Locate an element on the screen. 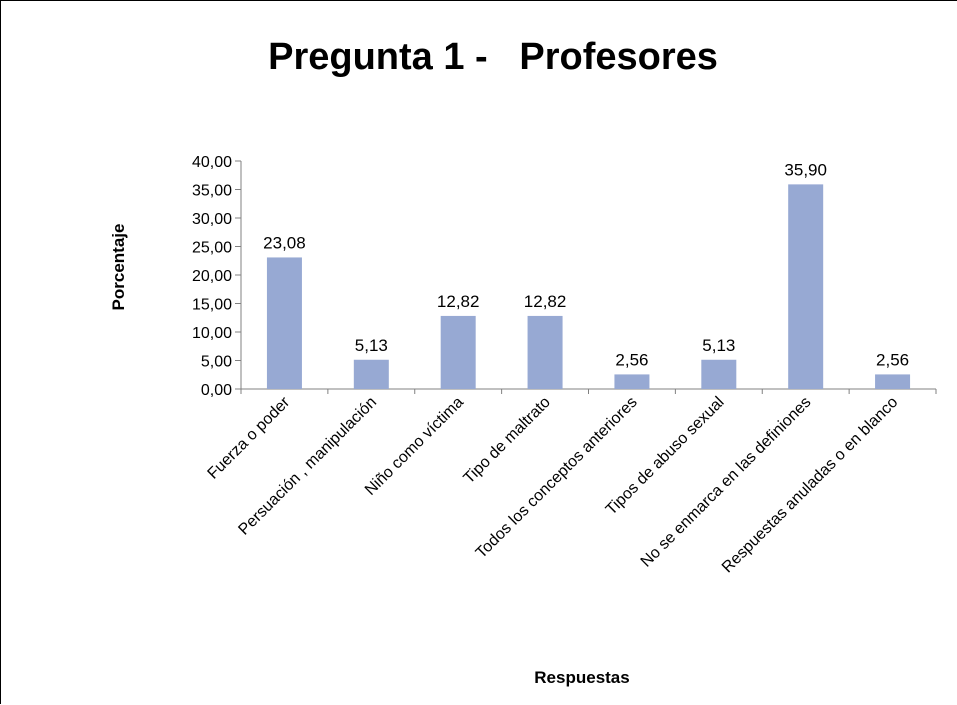  y-axis-title: Porcentaje is located at coordinates (118, 267).